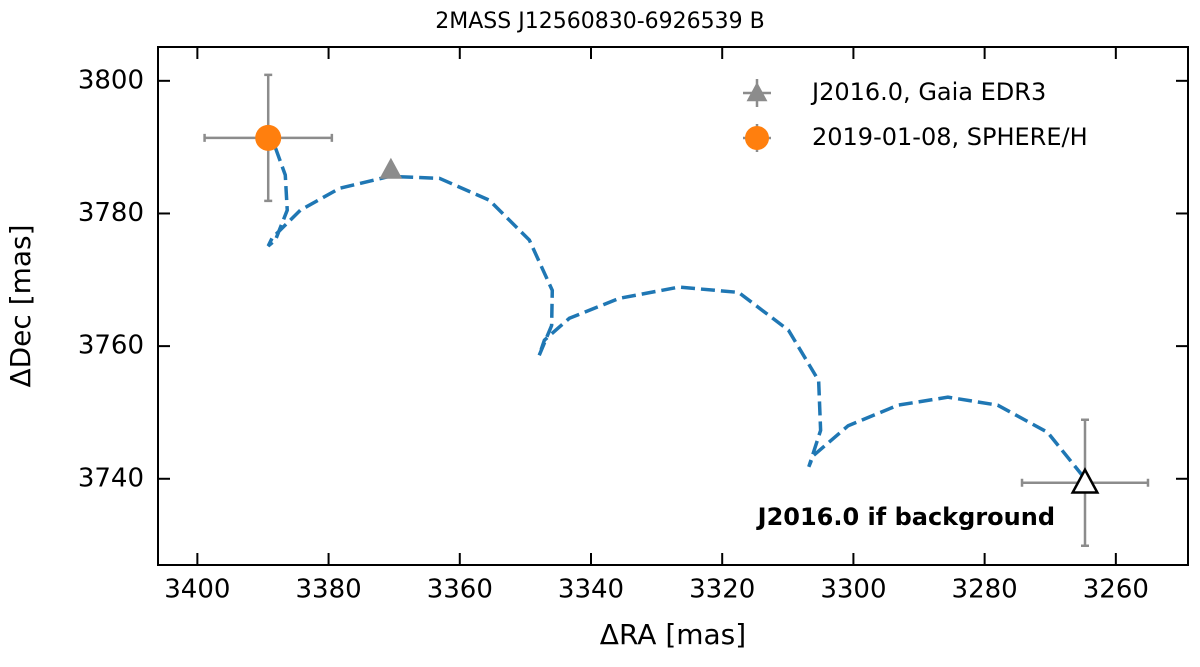  Describe the element at coordinates (111, 213) in the screenshot. I see `y-tick-label: 3780` at that location.